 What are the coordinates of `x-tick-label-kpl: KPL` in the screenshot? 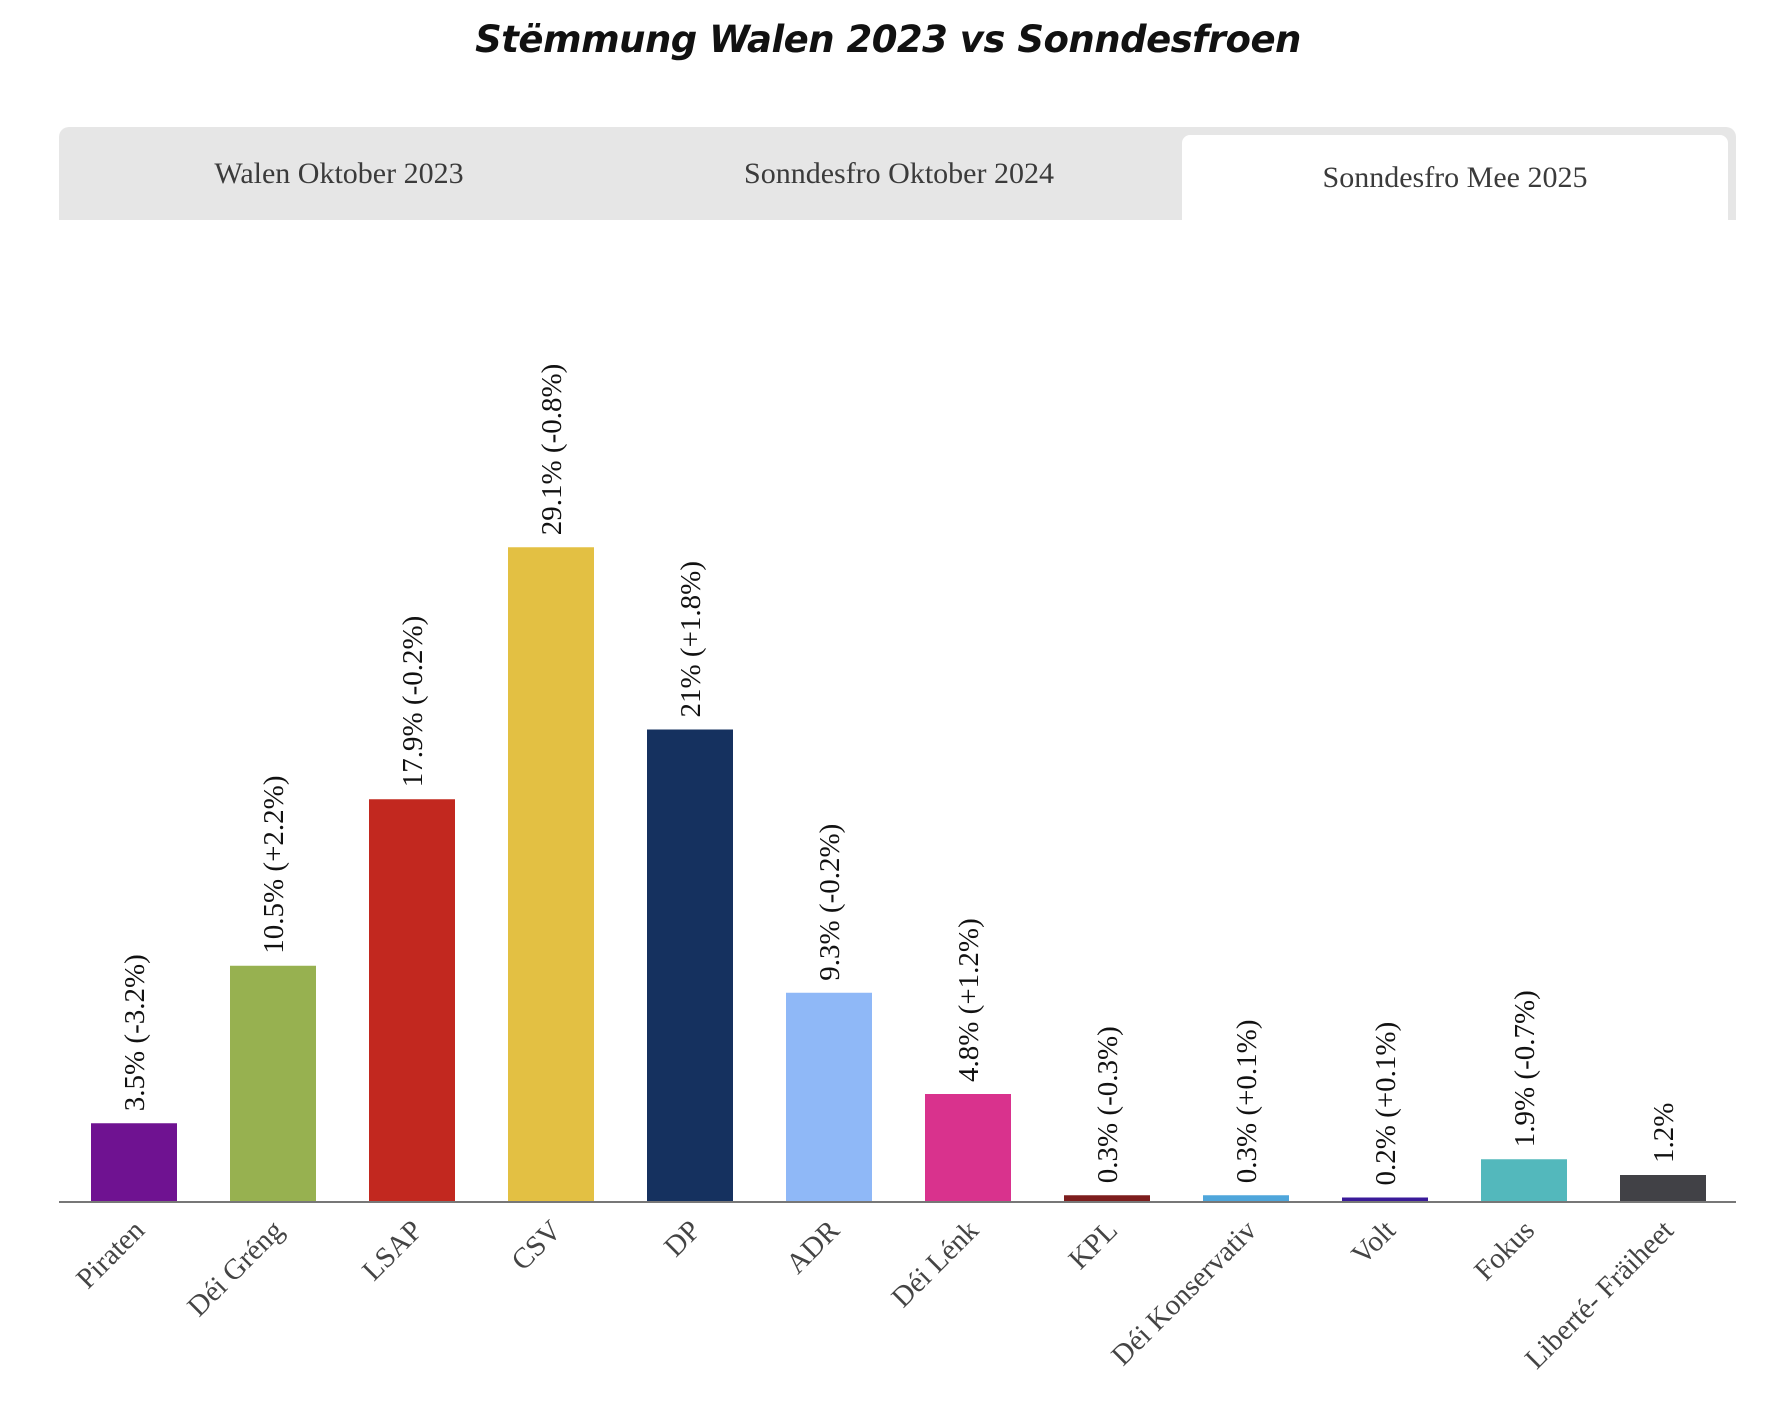 It's located at (1093, 1244).